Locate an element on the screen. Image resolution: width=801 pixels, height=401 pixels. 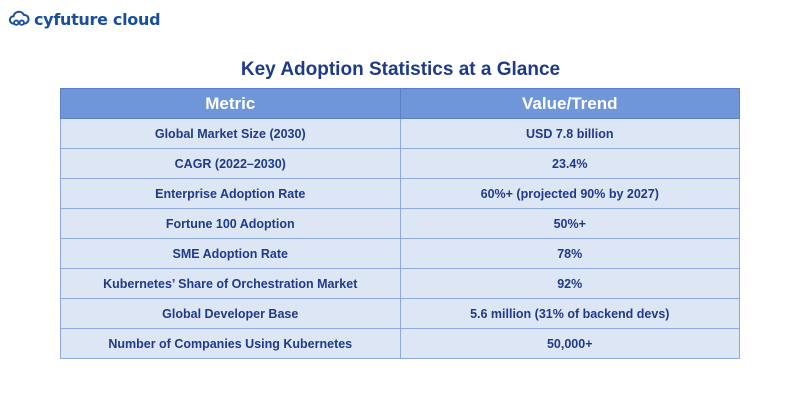
metric-cell: Fortune 100 Adoption is located at coordinates (230, 223).